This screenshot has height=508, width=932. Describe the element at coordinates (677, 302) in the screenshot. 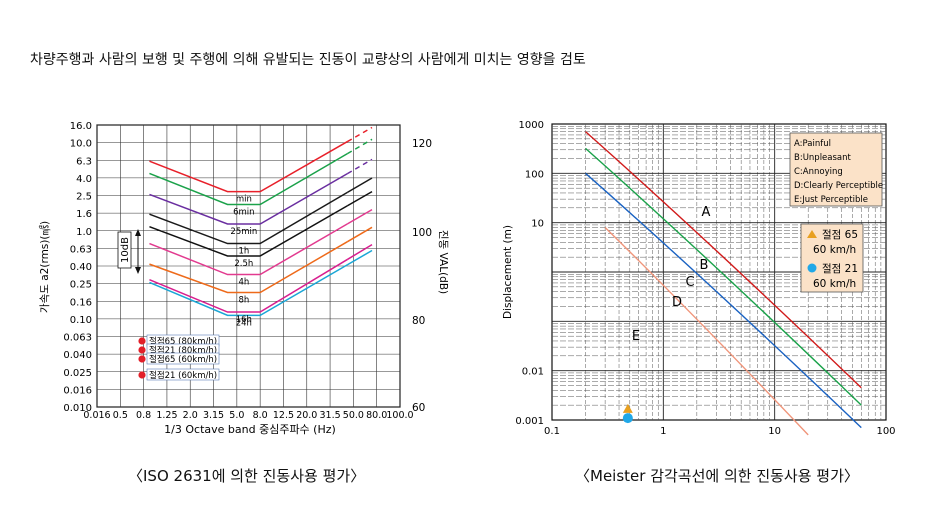

I see `meister-curve-label-D: D` at that location.